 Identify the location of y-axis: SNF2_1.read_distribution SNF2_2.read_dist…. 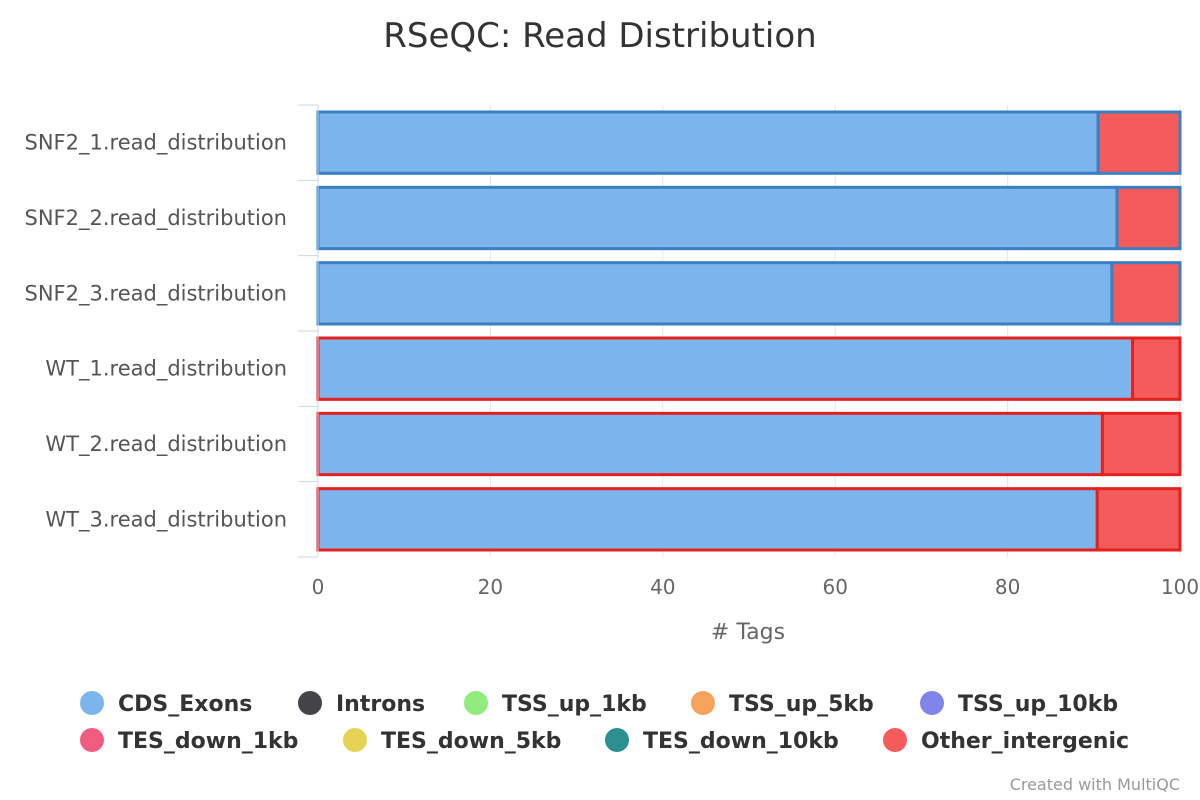
(172, 331).